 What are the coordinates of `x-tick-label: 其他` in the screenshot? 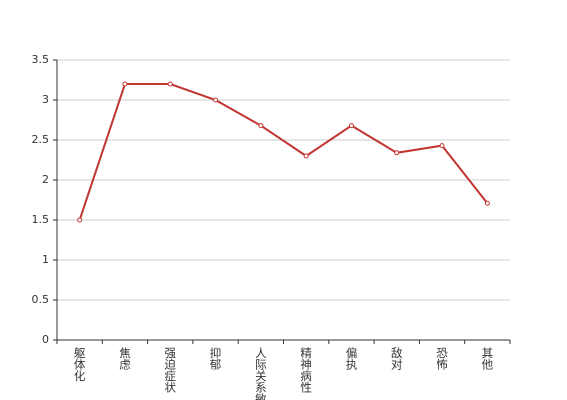 It's located at (487, 358).